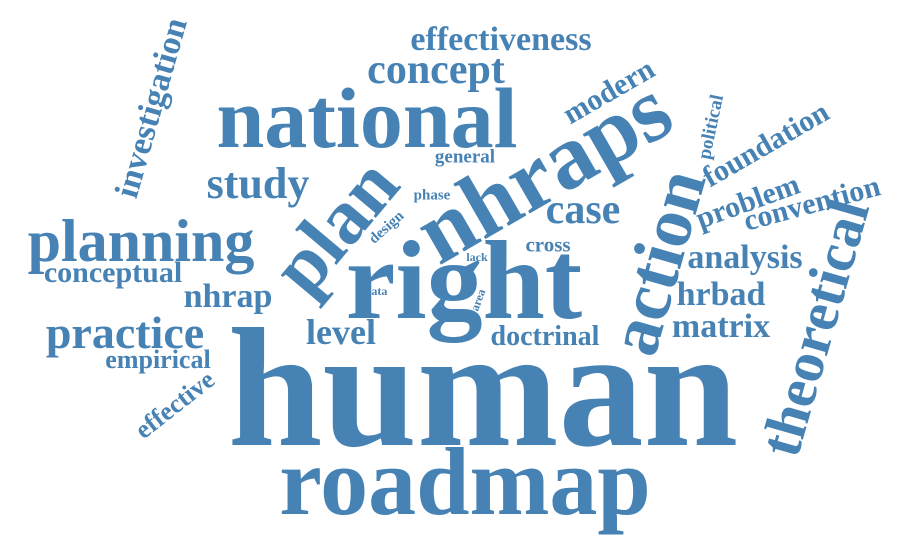 The height and width of the screenshot is (536, 900). What do you see at coordinates (583, 210) in the screenshot?
I see `word-case: case` at bounding box center [583, 210].